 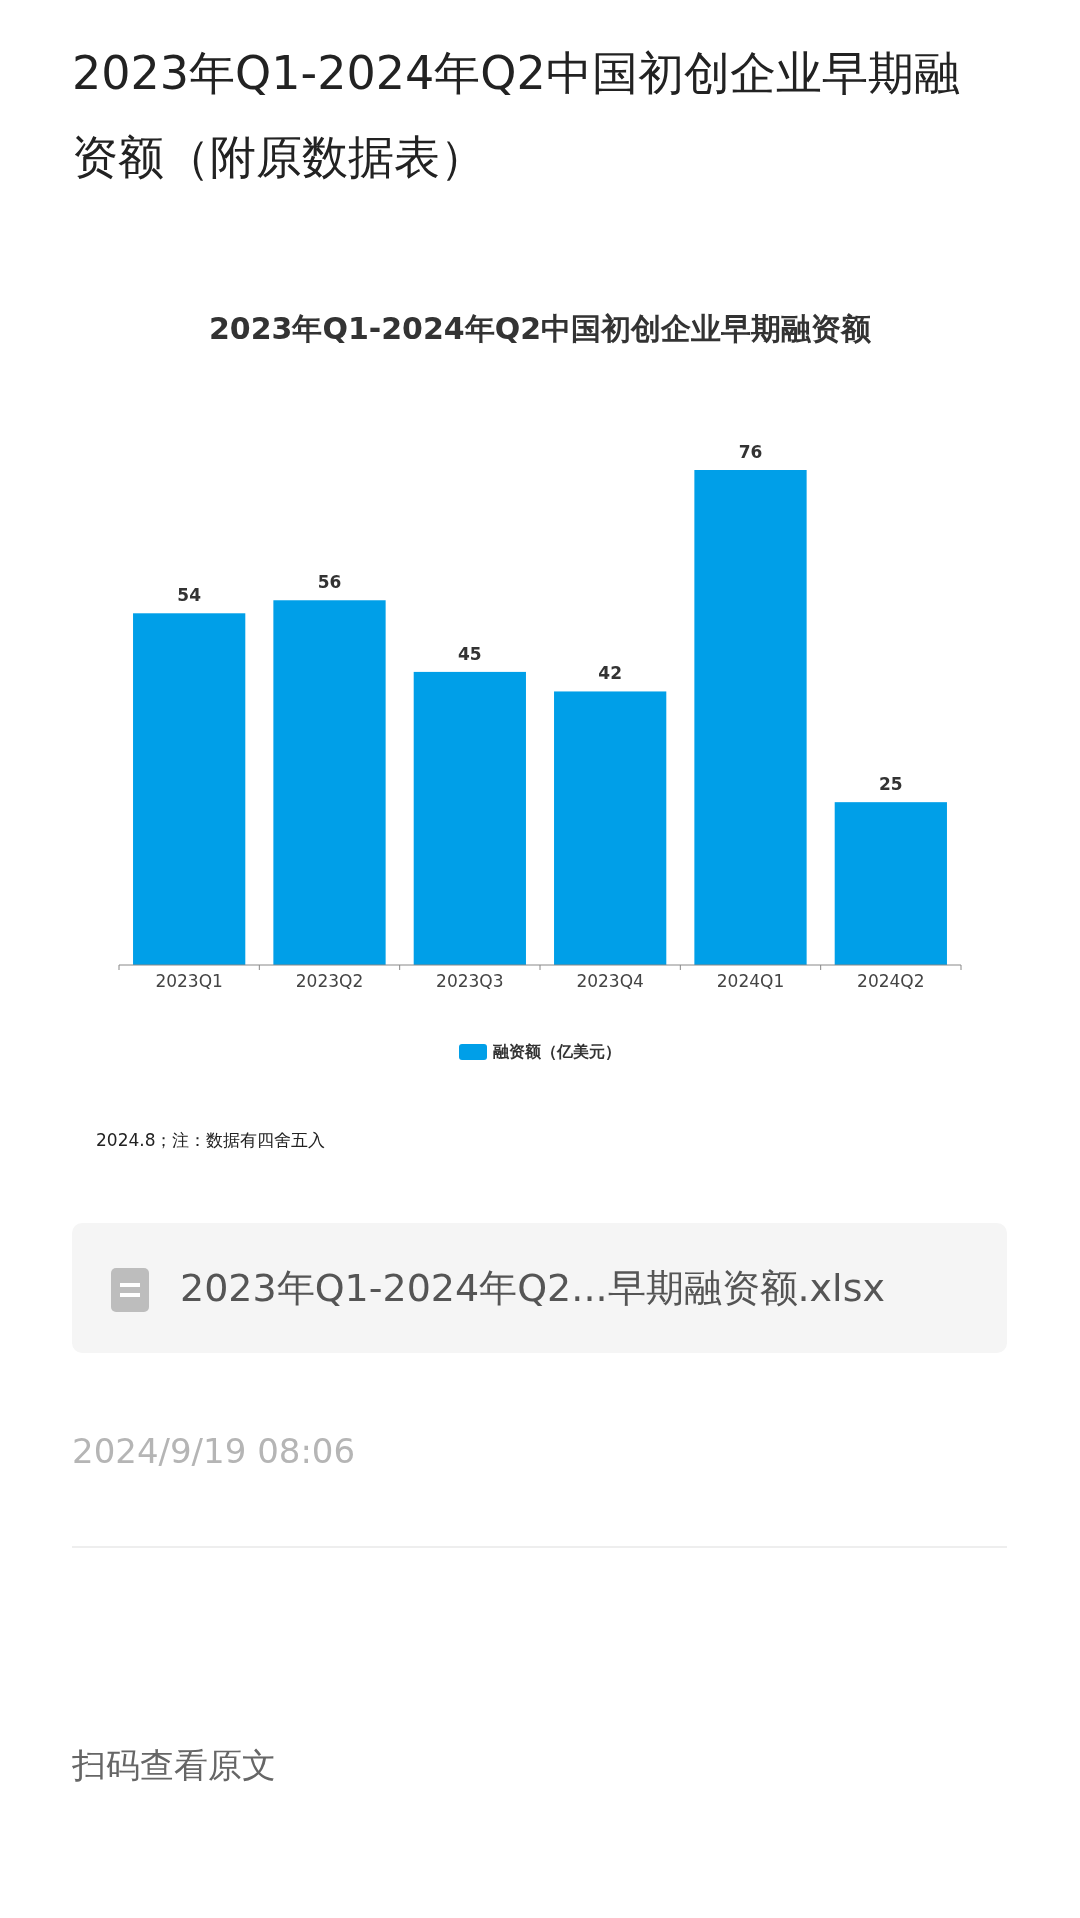 I want to click on legend: 融资额（亿美元）, so click(x=540, y=1051).